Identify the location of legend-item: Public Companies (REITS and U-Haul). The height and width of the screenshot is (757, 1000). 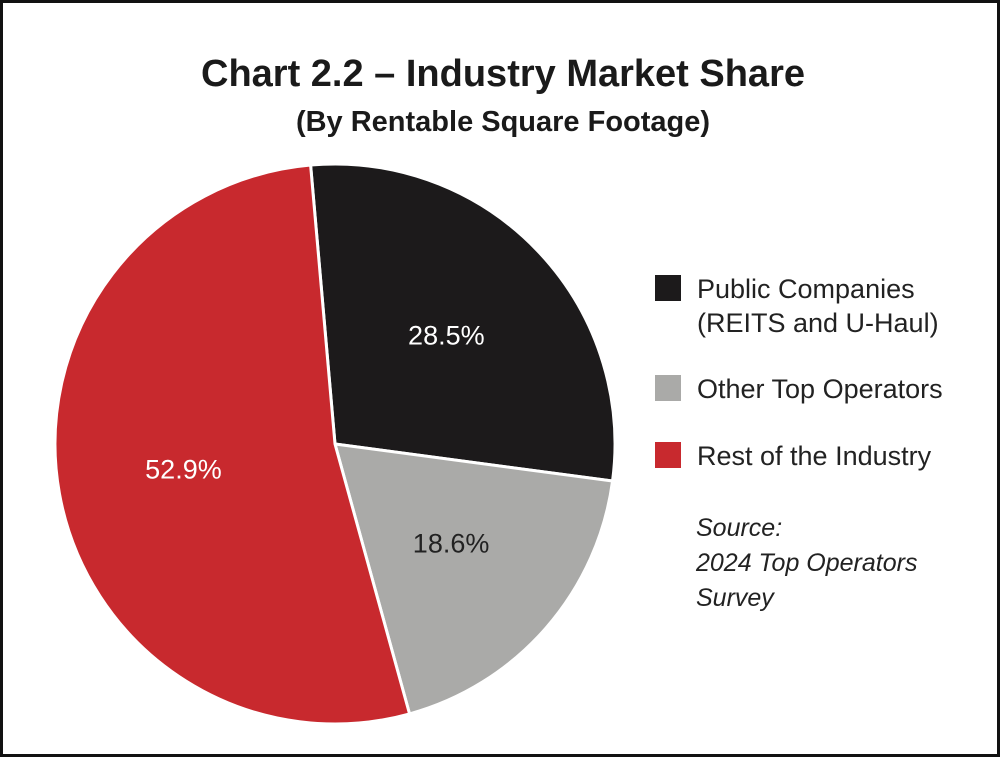
(806, 306).